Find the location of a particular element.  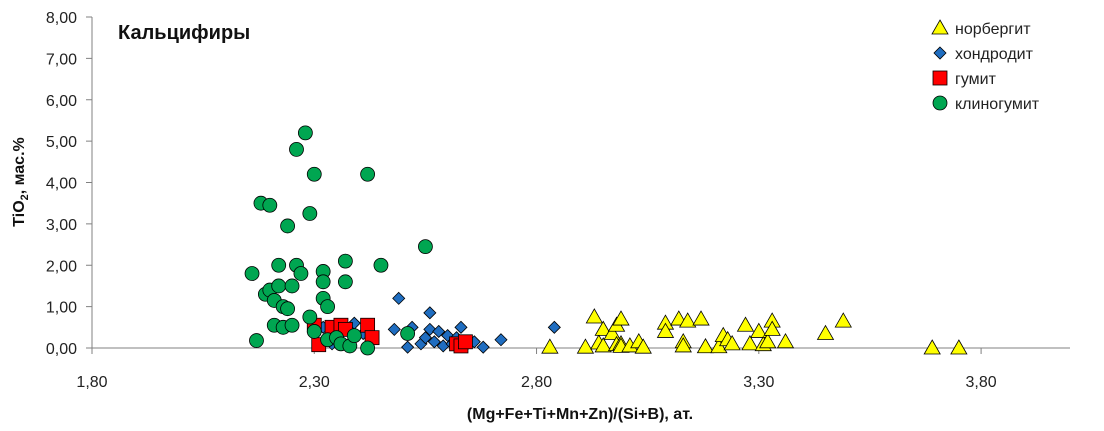

legend-item: хондродит is located at coordinates (984, 54).